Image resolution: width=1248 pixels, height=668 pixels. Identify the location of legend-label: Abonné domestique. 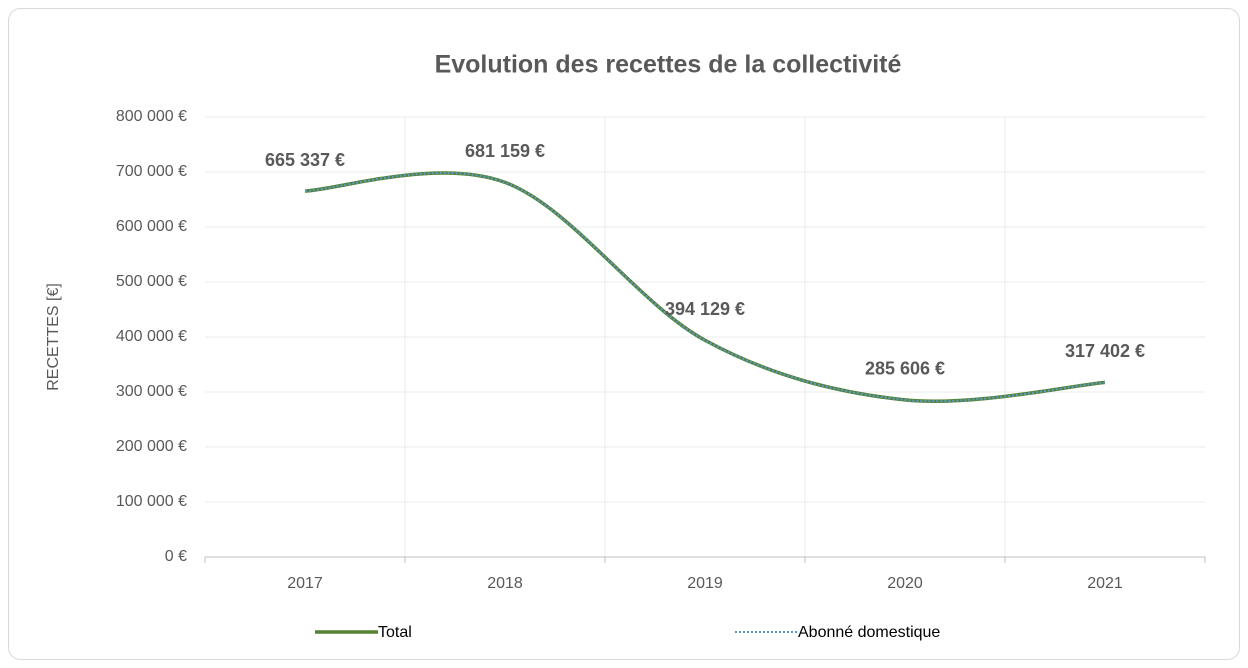
(869, 632).